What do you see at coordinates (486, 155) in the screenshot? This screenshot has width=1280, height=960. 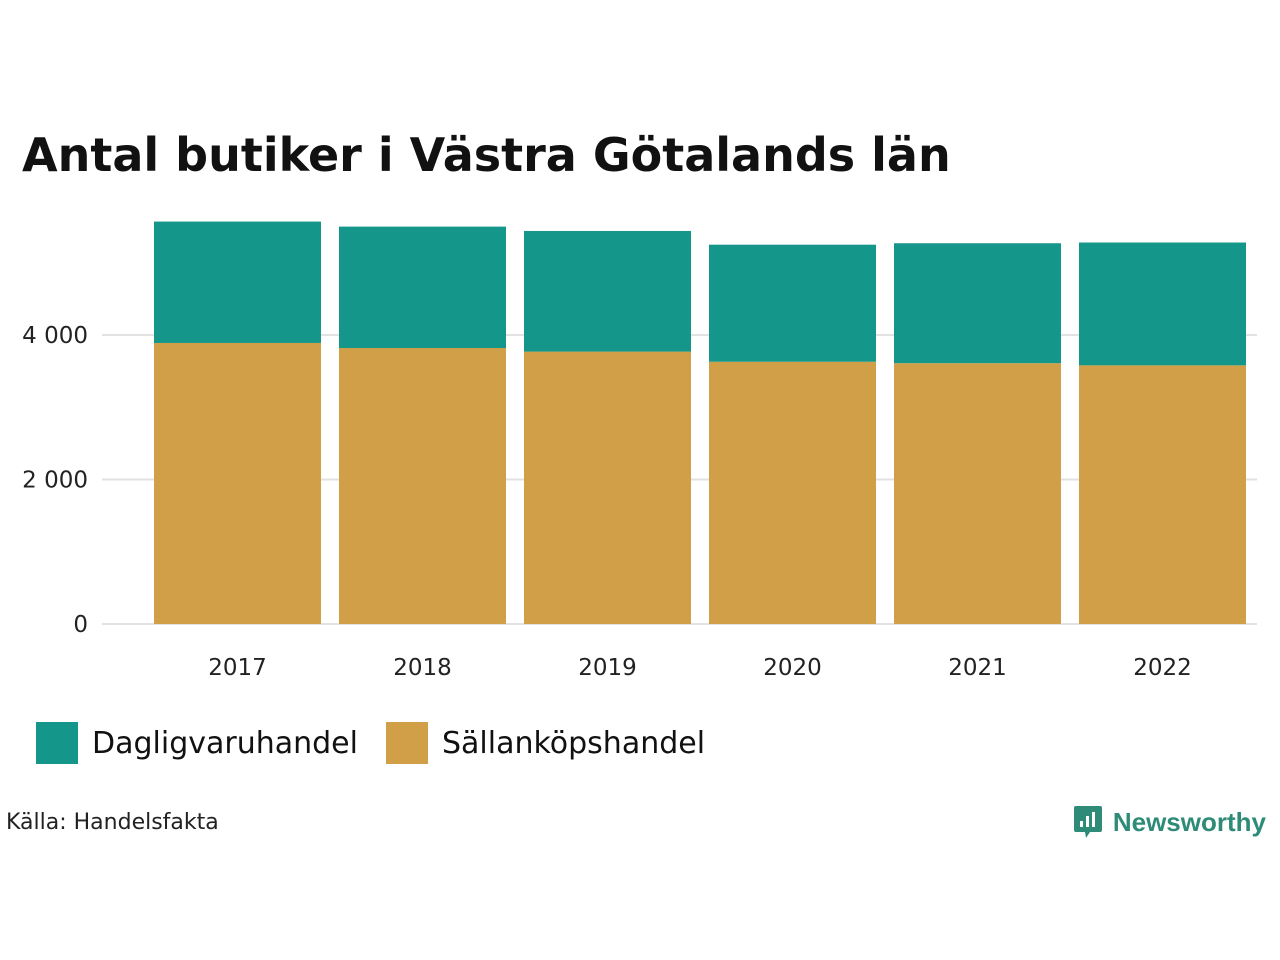 I see `chart-title: Antal butiker i Västra Götalands län` at bounding box center [486, 155].